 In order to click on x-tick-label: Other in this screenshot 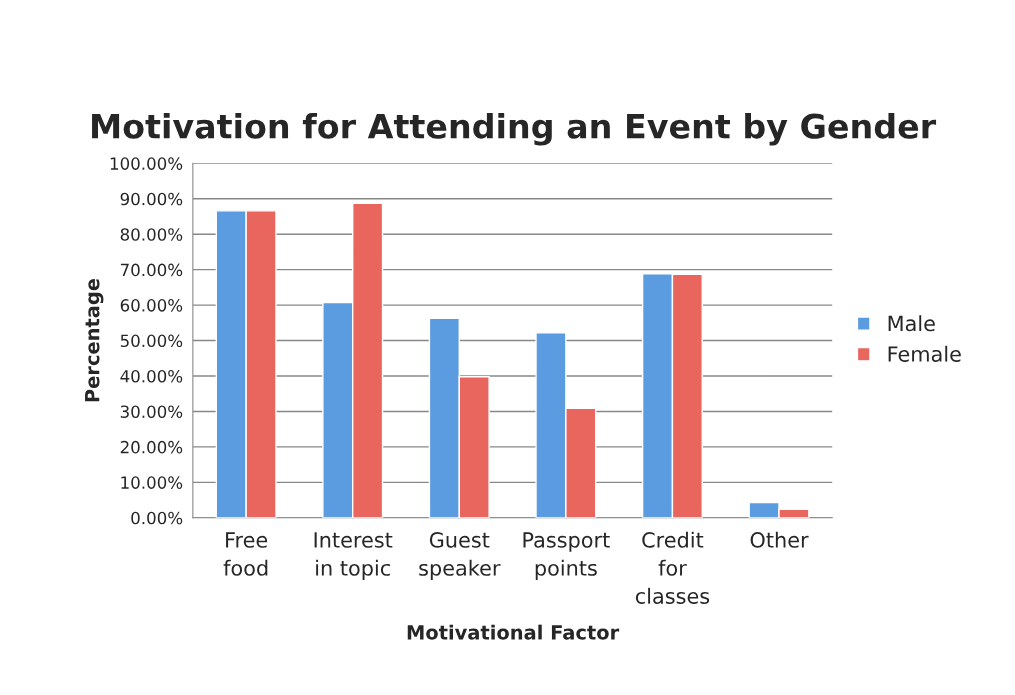, I will do `click(779, 539)`.